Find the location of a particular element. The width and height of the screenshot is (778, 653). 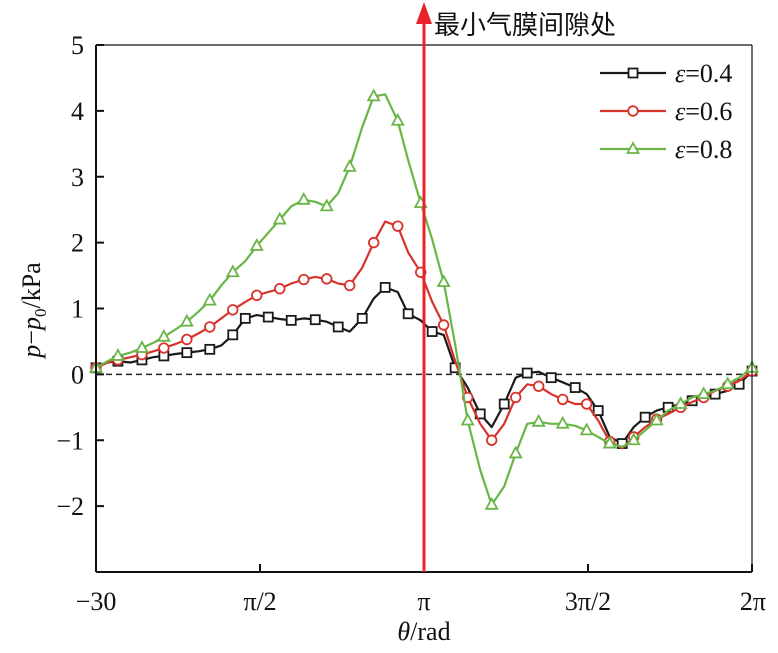

x-tick-label-4: 3π/2 is located at coordinates (588, 601).